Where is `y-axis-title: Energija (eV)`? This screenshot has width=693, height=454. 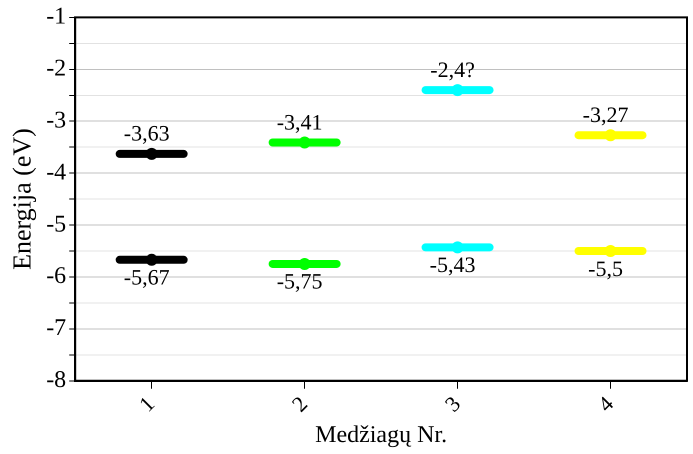
y-axis-title: Energija (eV) is located at coordinates (21, 199).